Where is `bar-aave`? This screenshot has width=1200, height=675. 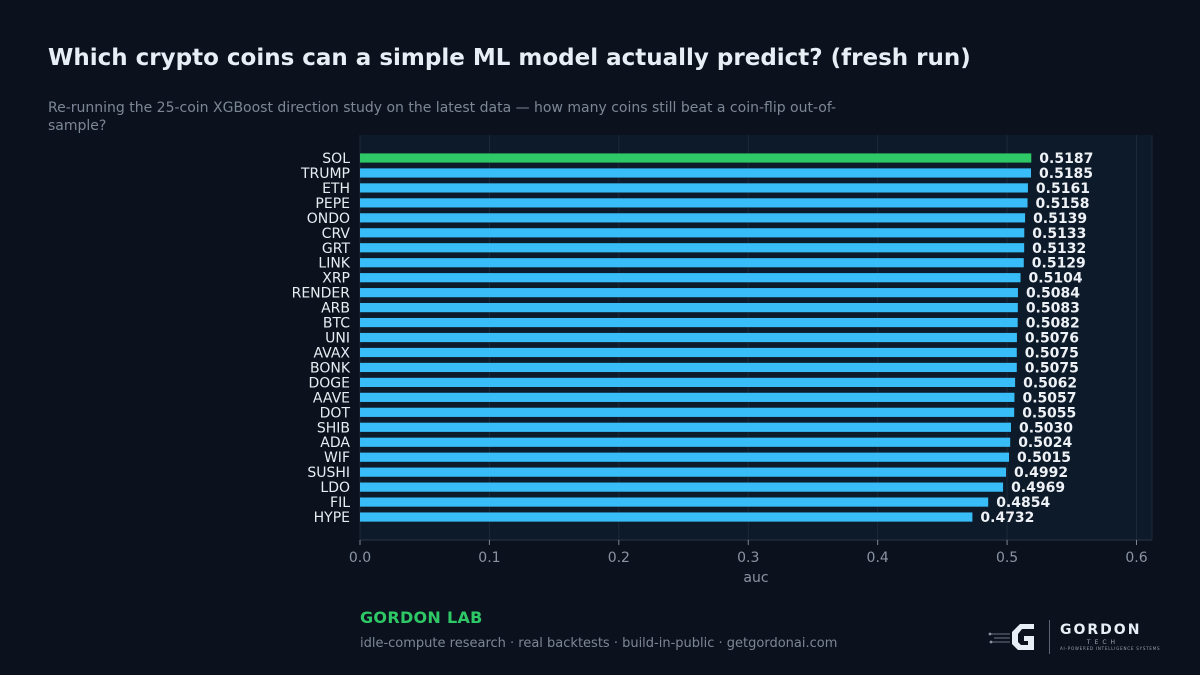 bar-aave is located at coordinates (687, 397).